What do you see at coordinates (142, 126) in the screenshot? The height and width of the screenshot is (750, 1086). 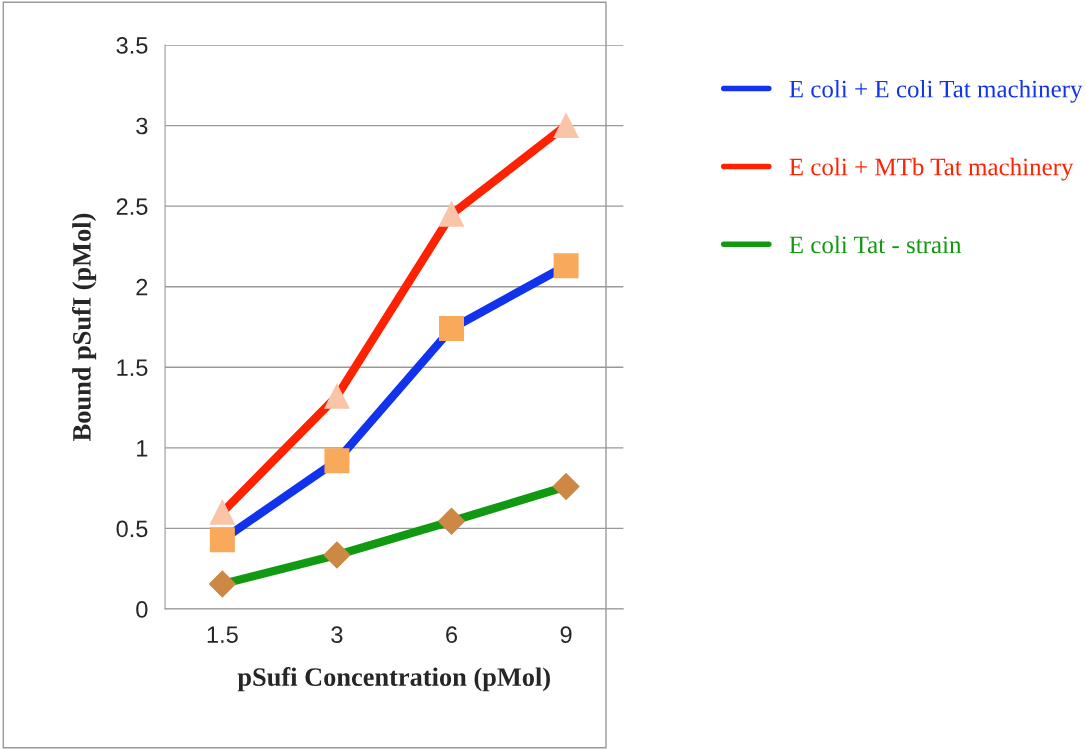 I see `y-tick-label: 3` at bounding box center [142, 126].